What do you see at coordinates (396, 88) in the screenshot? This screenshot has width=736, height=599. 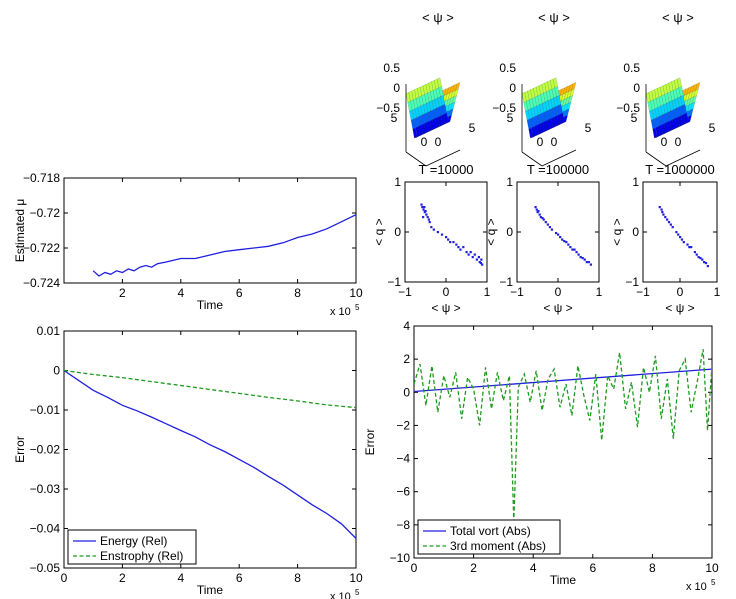 I see `z-tick-label: 0` at bounding box center [396, 88].